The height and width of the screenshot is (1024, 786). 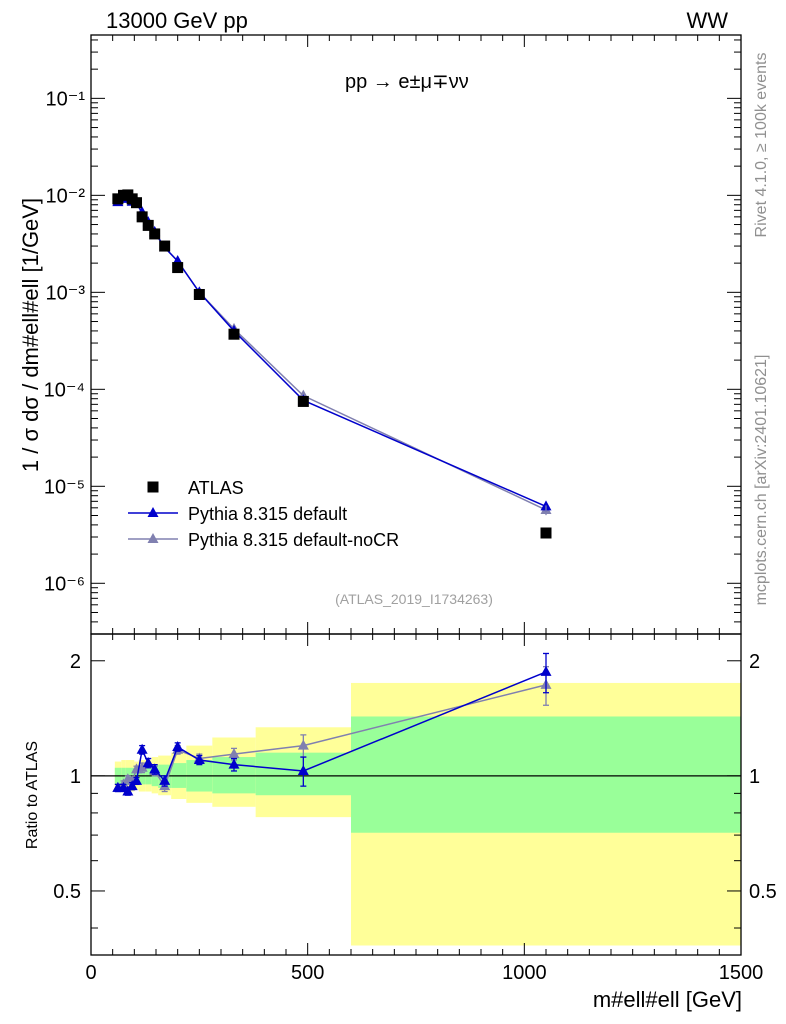 I want to click on legend-label-nocr: Pythia 8.315 default-noCR, so click(x=293, y=540).